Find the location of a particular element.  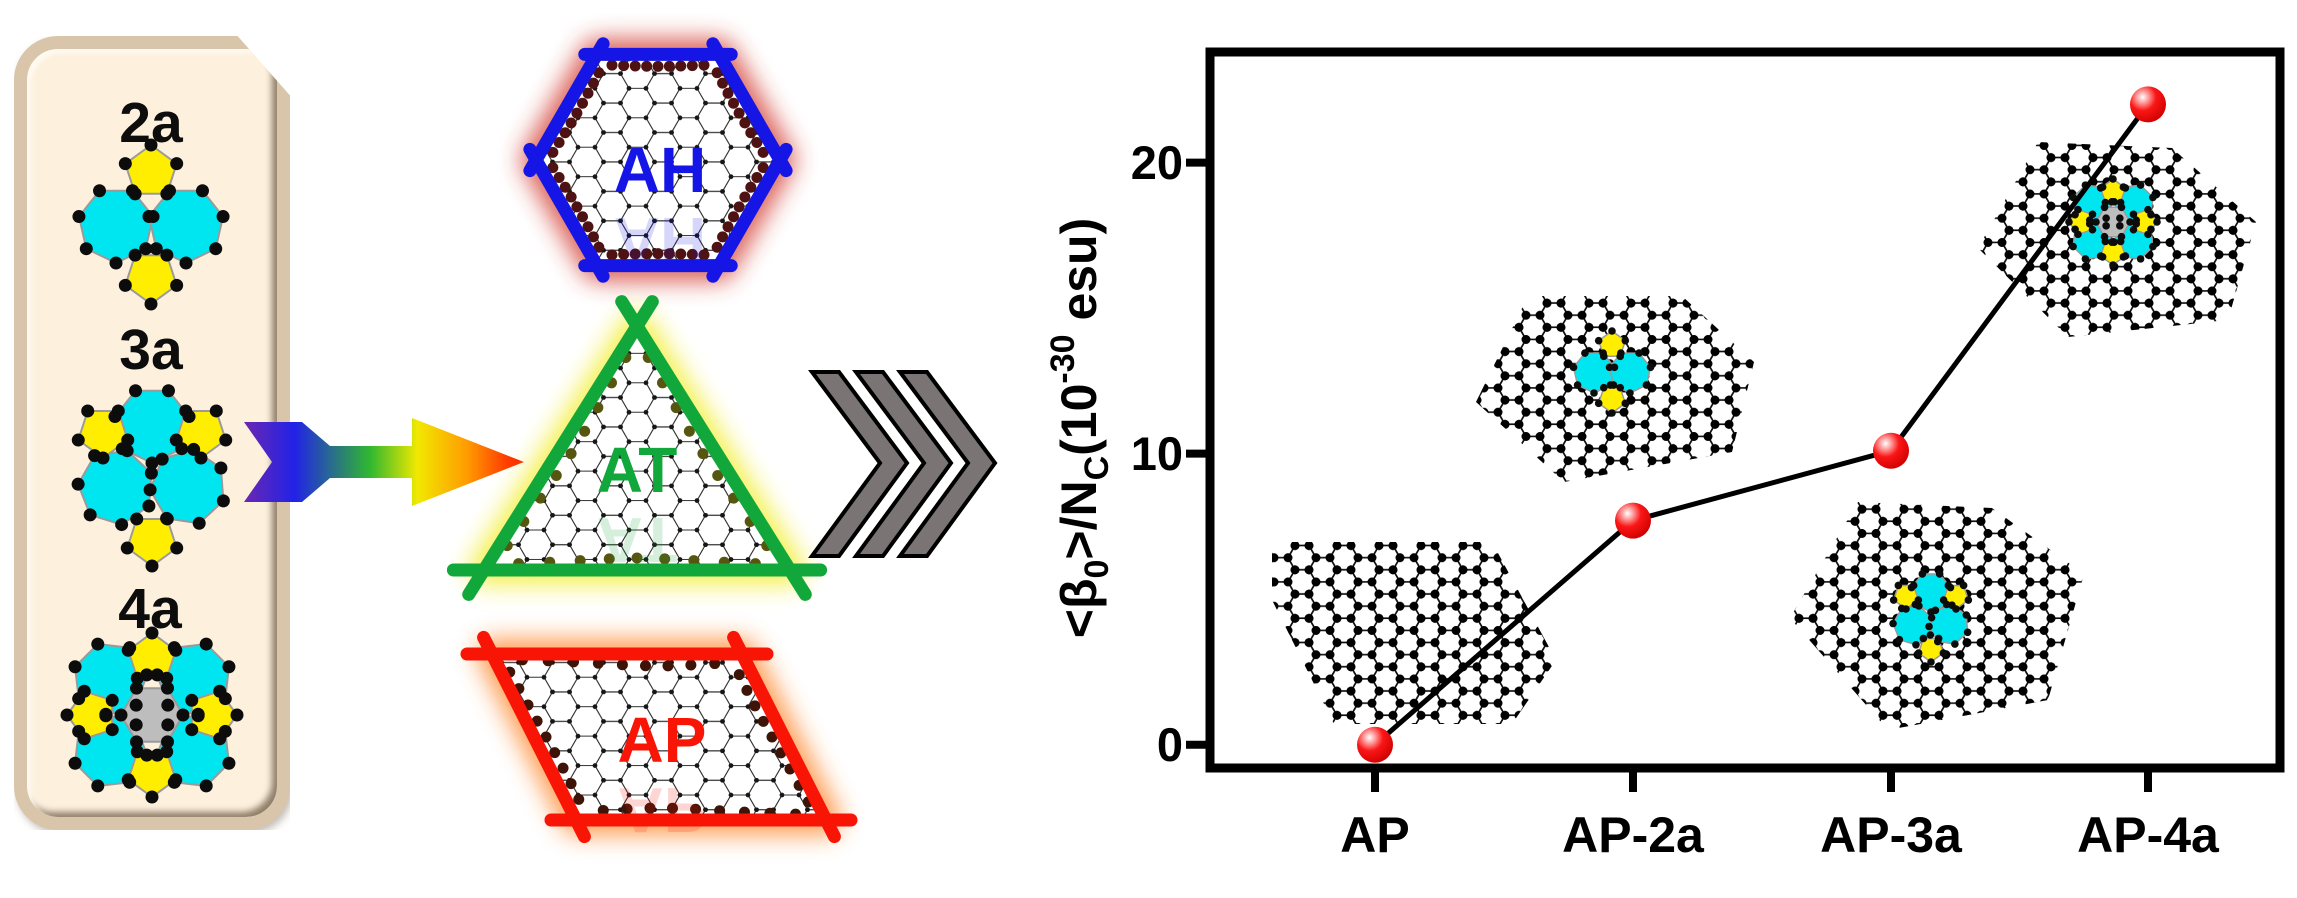

chevron-right-icon is located at coordinates (903, 464).